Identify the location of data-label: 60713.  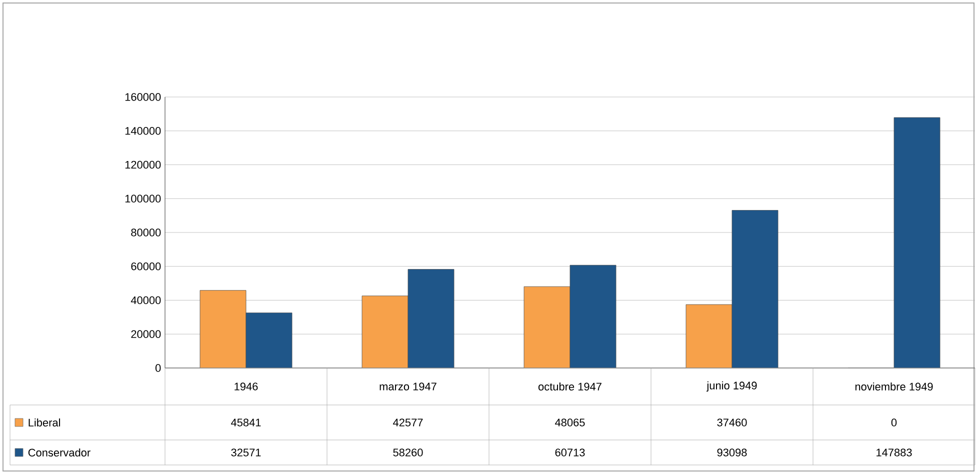
(570, 452).